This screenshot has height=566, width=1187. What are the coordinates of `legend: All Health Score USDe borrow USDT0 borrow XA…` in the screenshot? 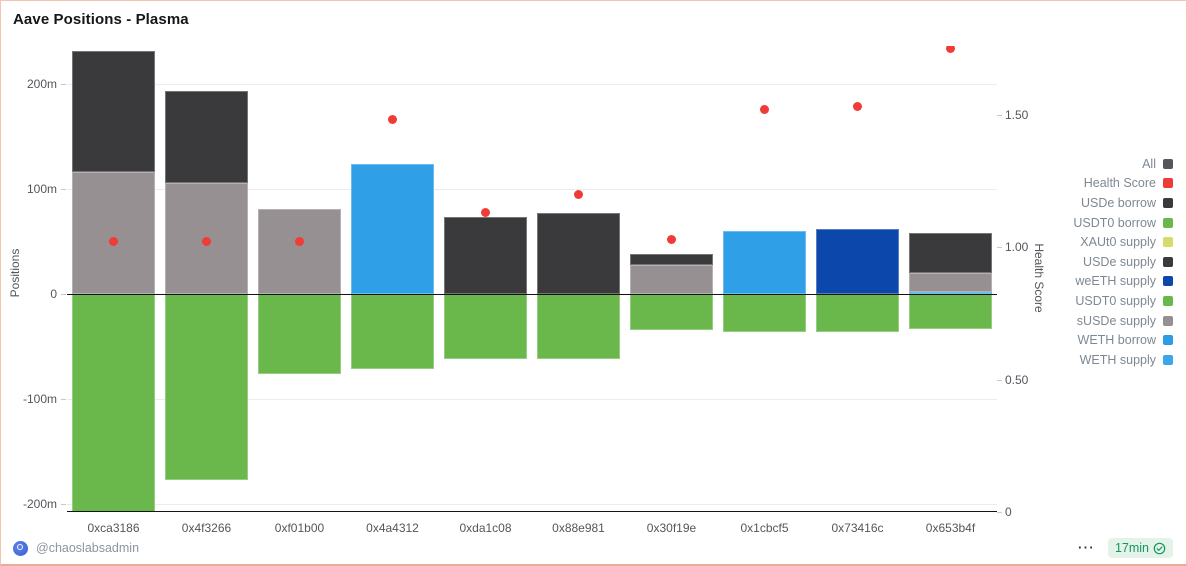 It's located at (1123, 262).